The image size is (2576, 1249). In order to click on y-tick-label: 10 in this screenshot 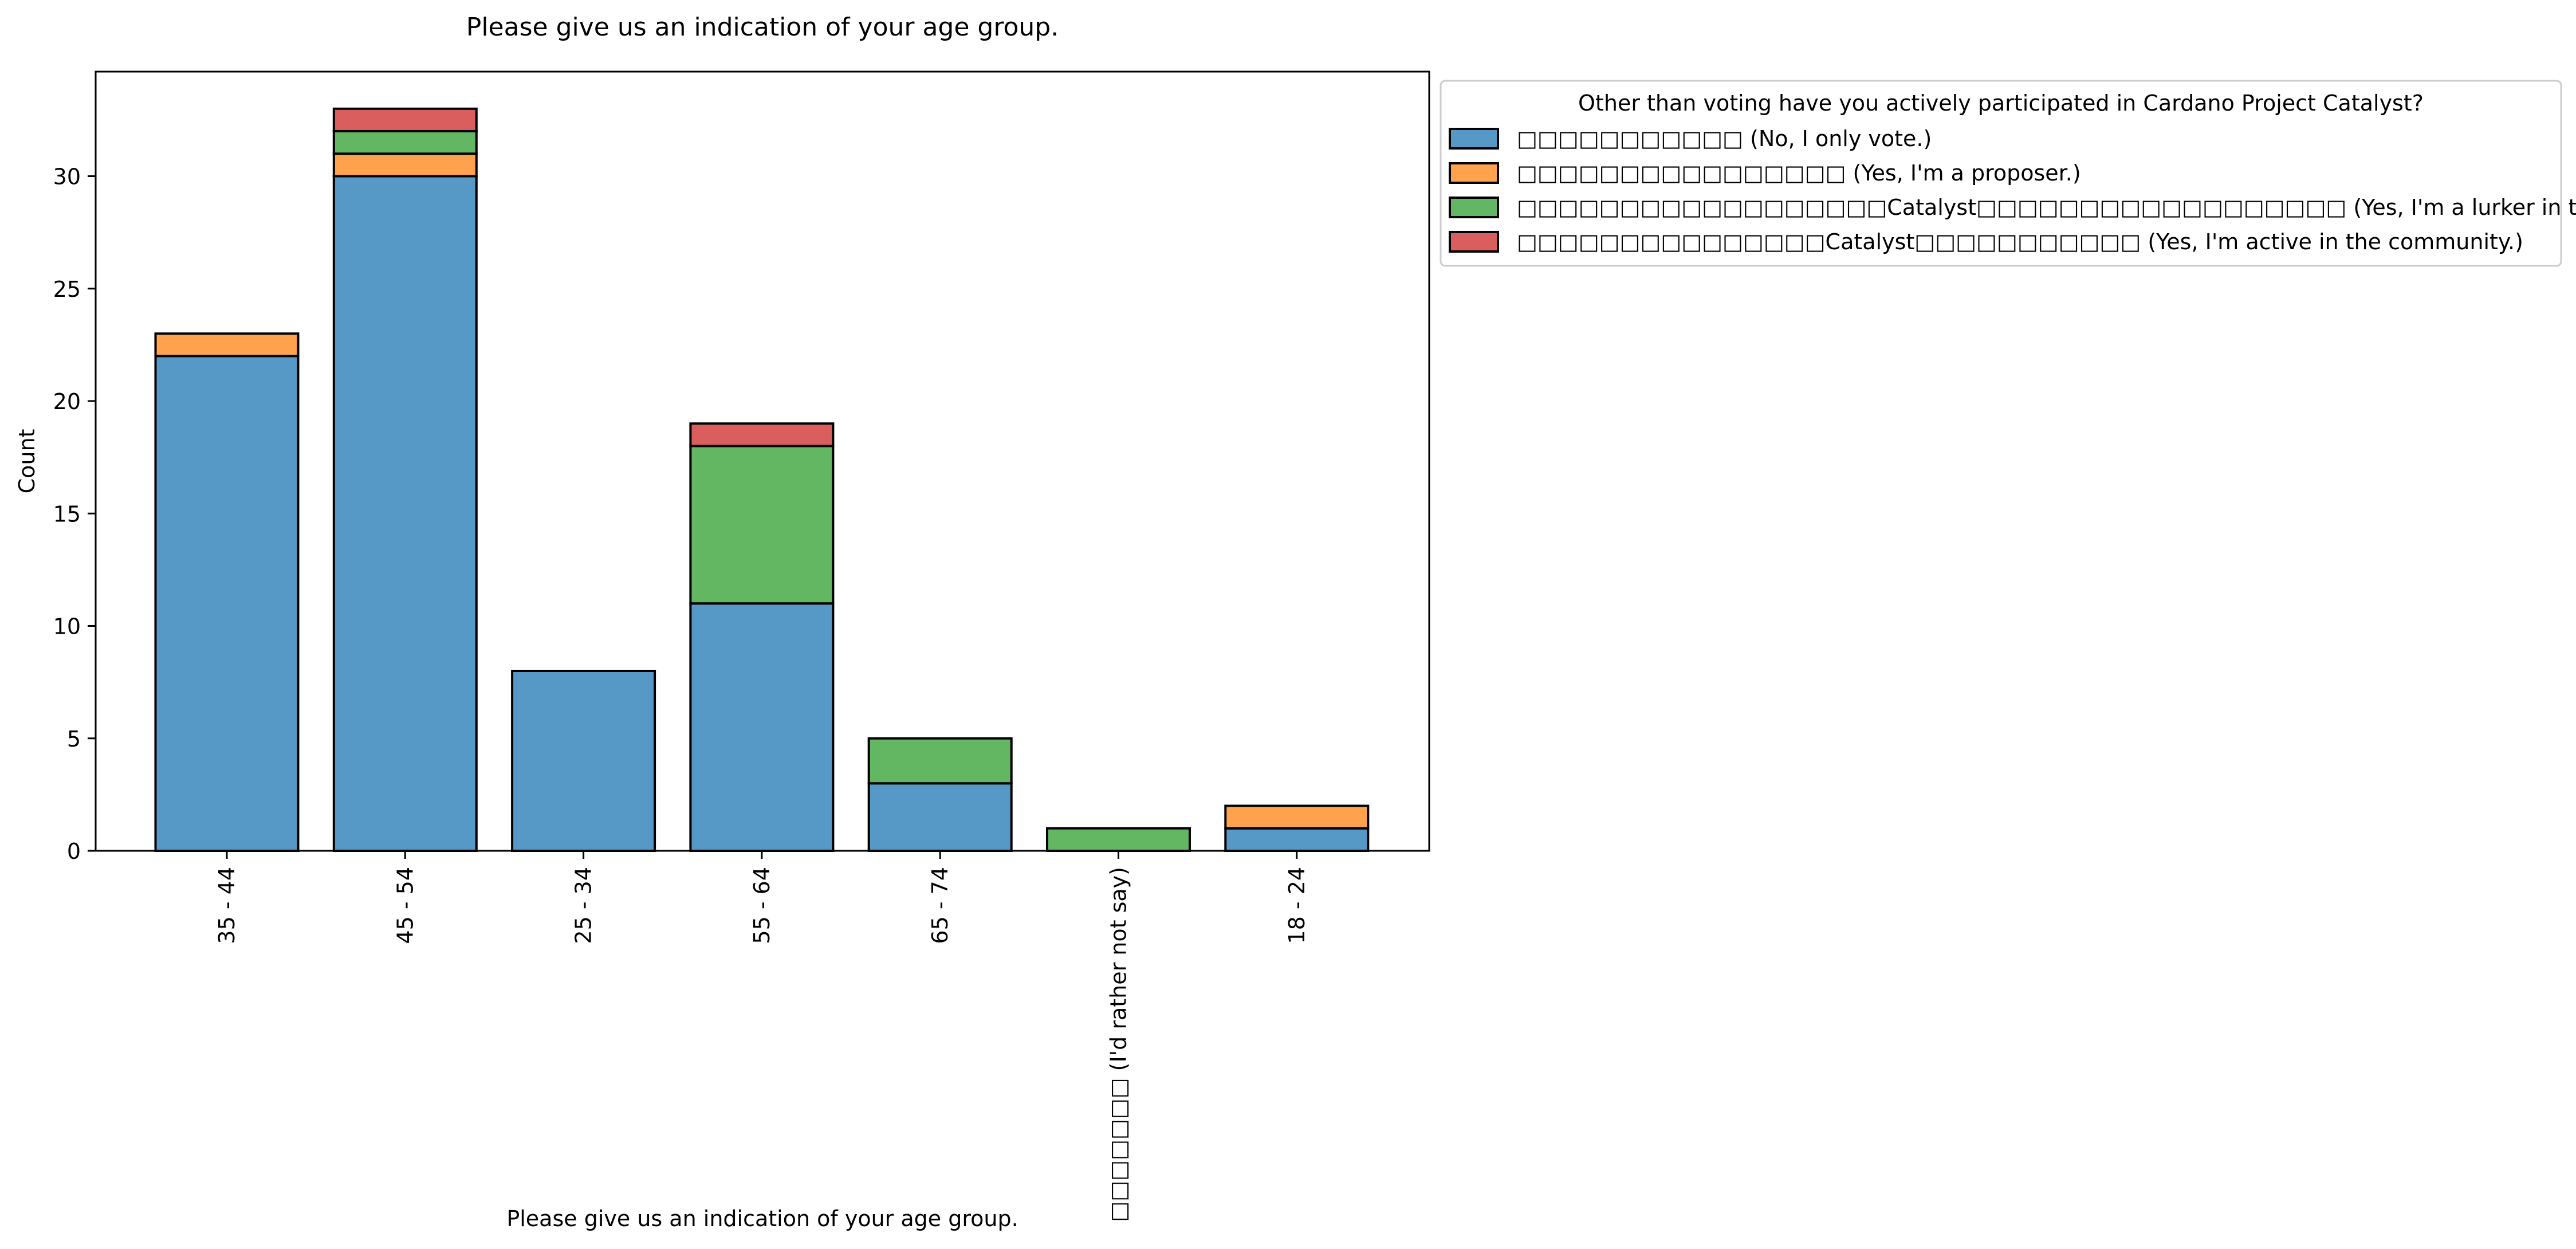, I will do `click(67, 626)`.